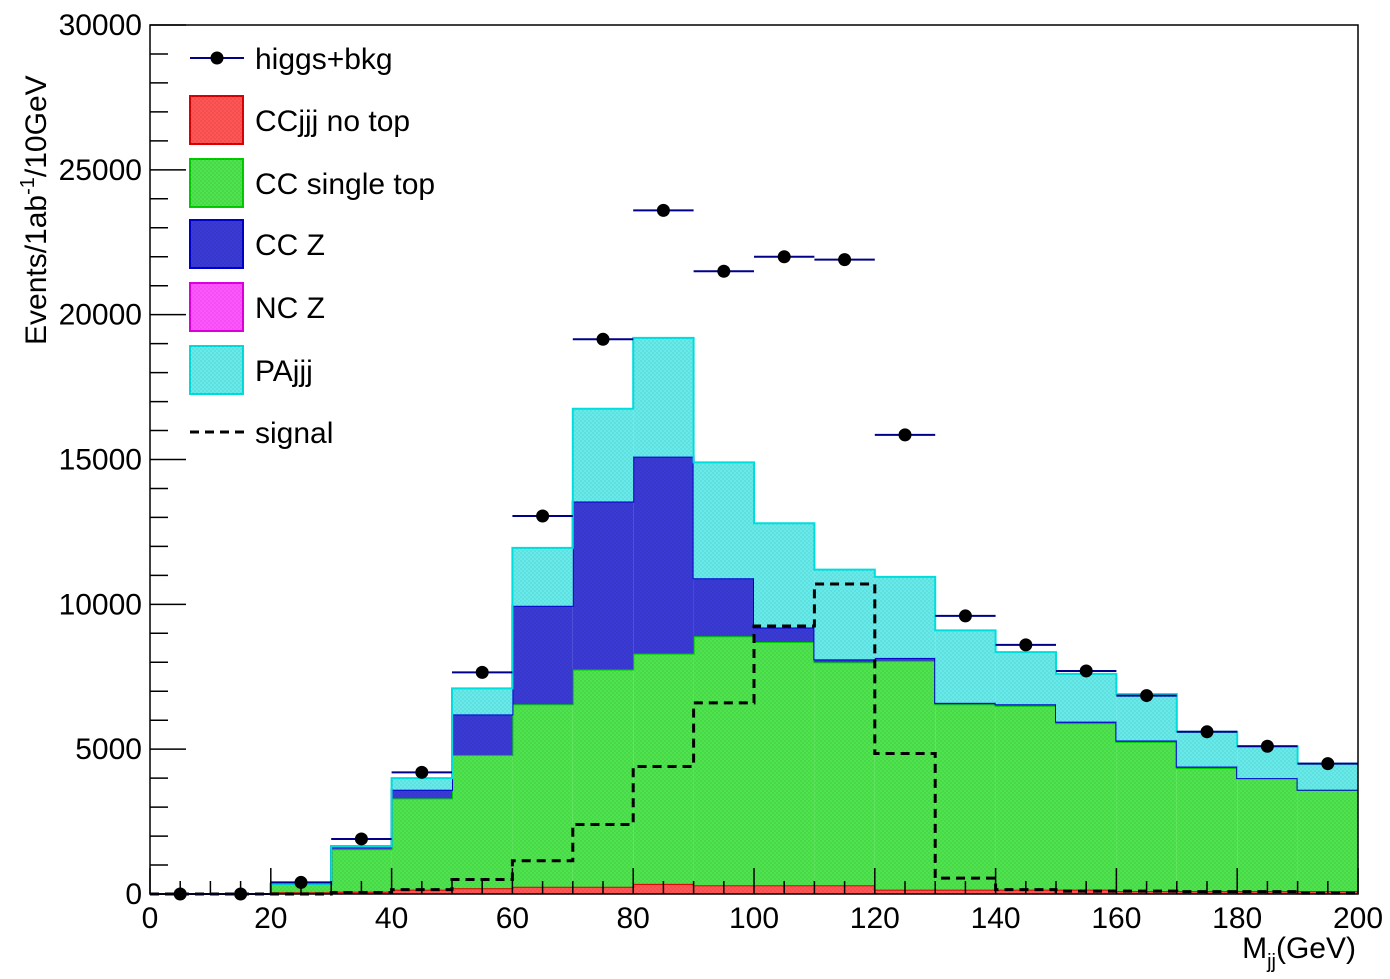 Image resolution: width=1390 pixels, height=979 pixels. Describe the element at coordinates (284, 371) in the screenshot. I see `legend-label: PAjjj` at that location.